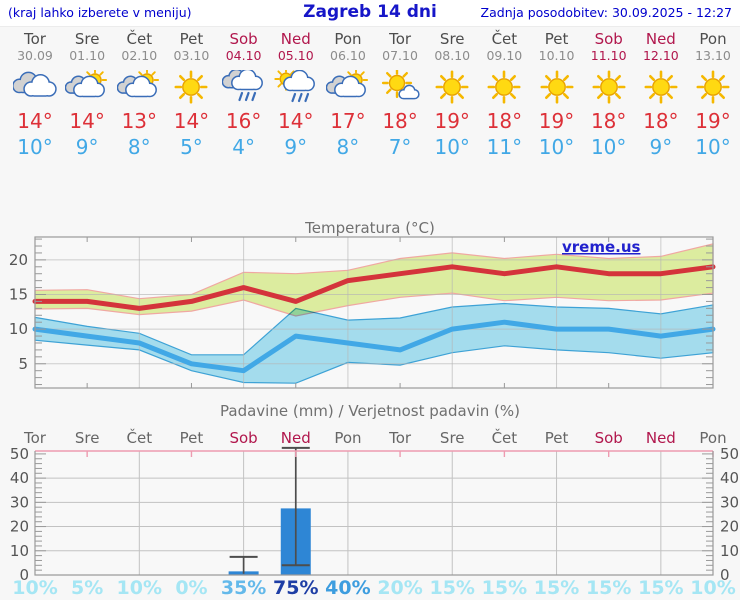 Image resolution: width=740 pixels, height=600 pixels. What do you see at coordinates (295, 55) in the screenshot?
I see `day-date: 05.10` at bounding box center [295, 55].